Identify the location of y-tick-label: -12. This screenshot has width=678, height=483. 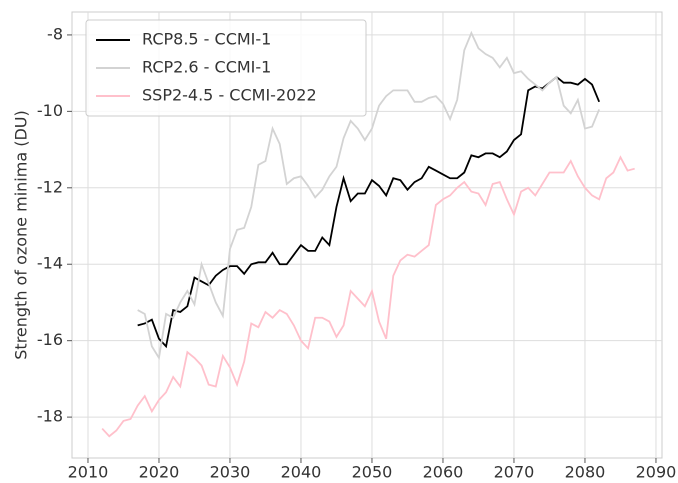
(50, 186).